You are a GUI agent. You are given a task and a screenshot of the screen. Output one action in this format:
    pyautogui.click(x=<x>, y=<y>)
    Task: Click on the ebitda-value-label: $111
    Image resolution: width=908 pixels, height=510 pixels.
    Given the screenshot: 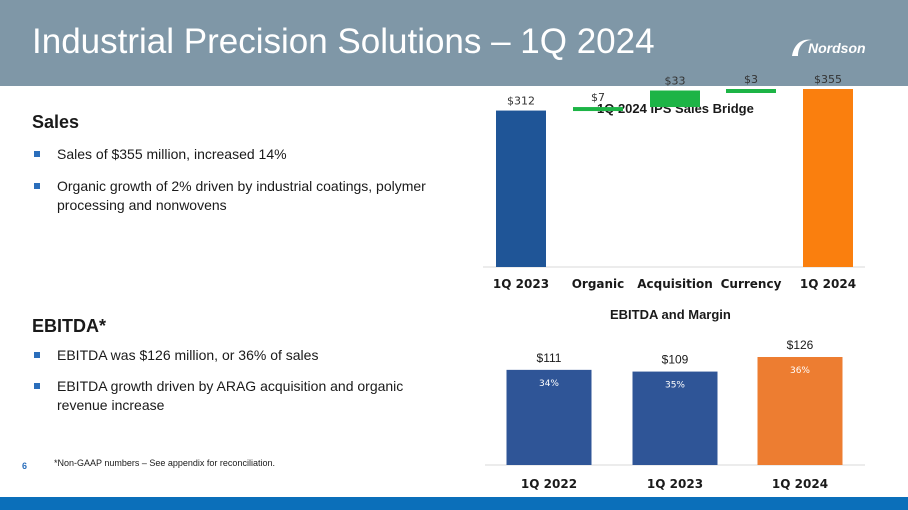 What is the action you would take?
    pyautogui.click(x=549, y=358)
    